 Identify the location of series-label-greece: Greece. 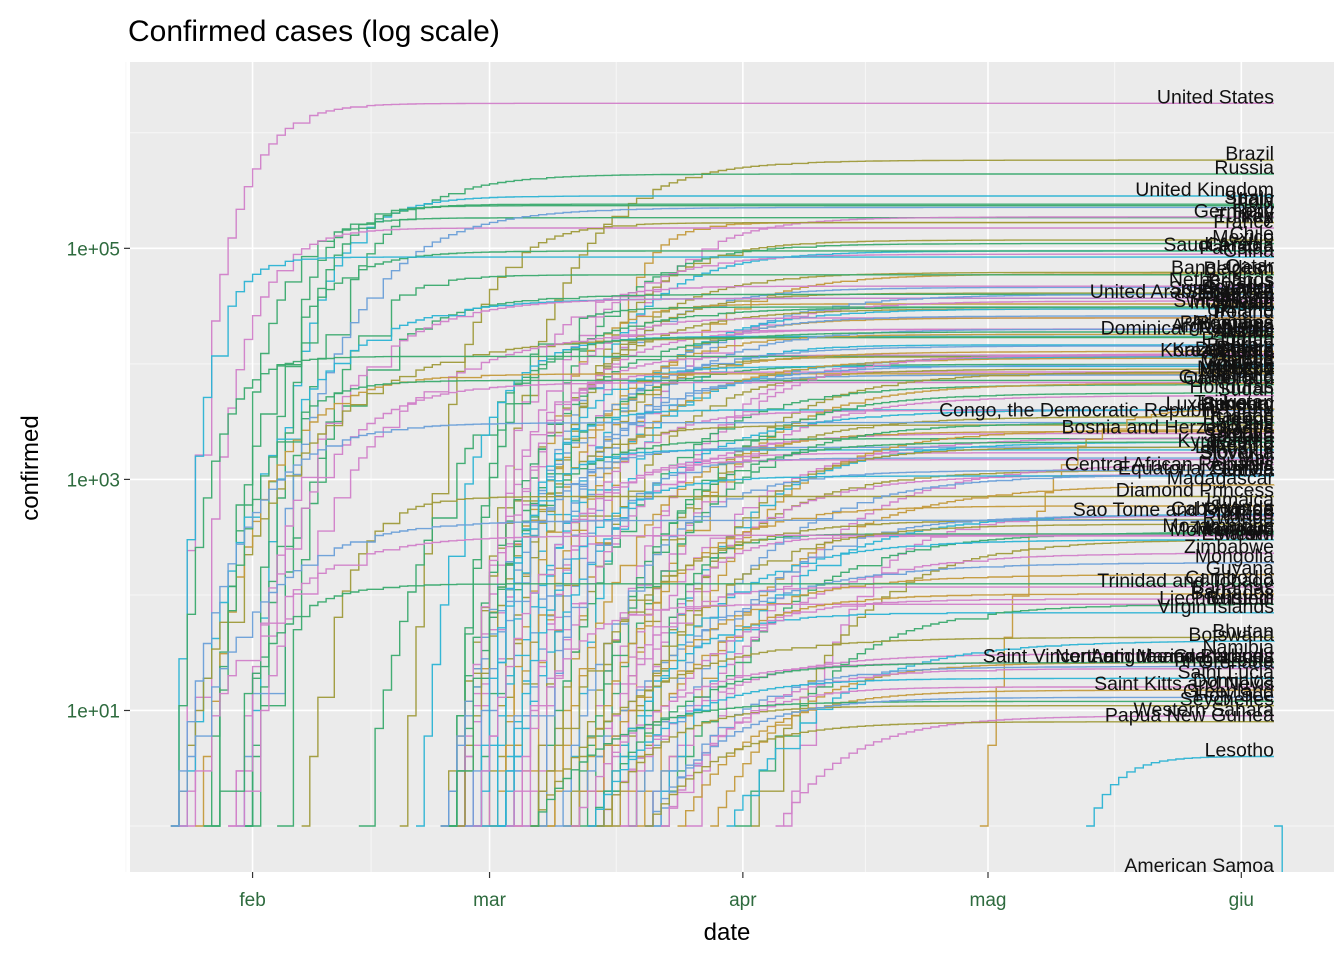
(1242, 419).